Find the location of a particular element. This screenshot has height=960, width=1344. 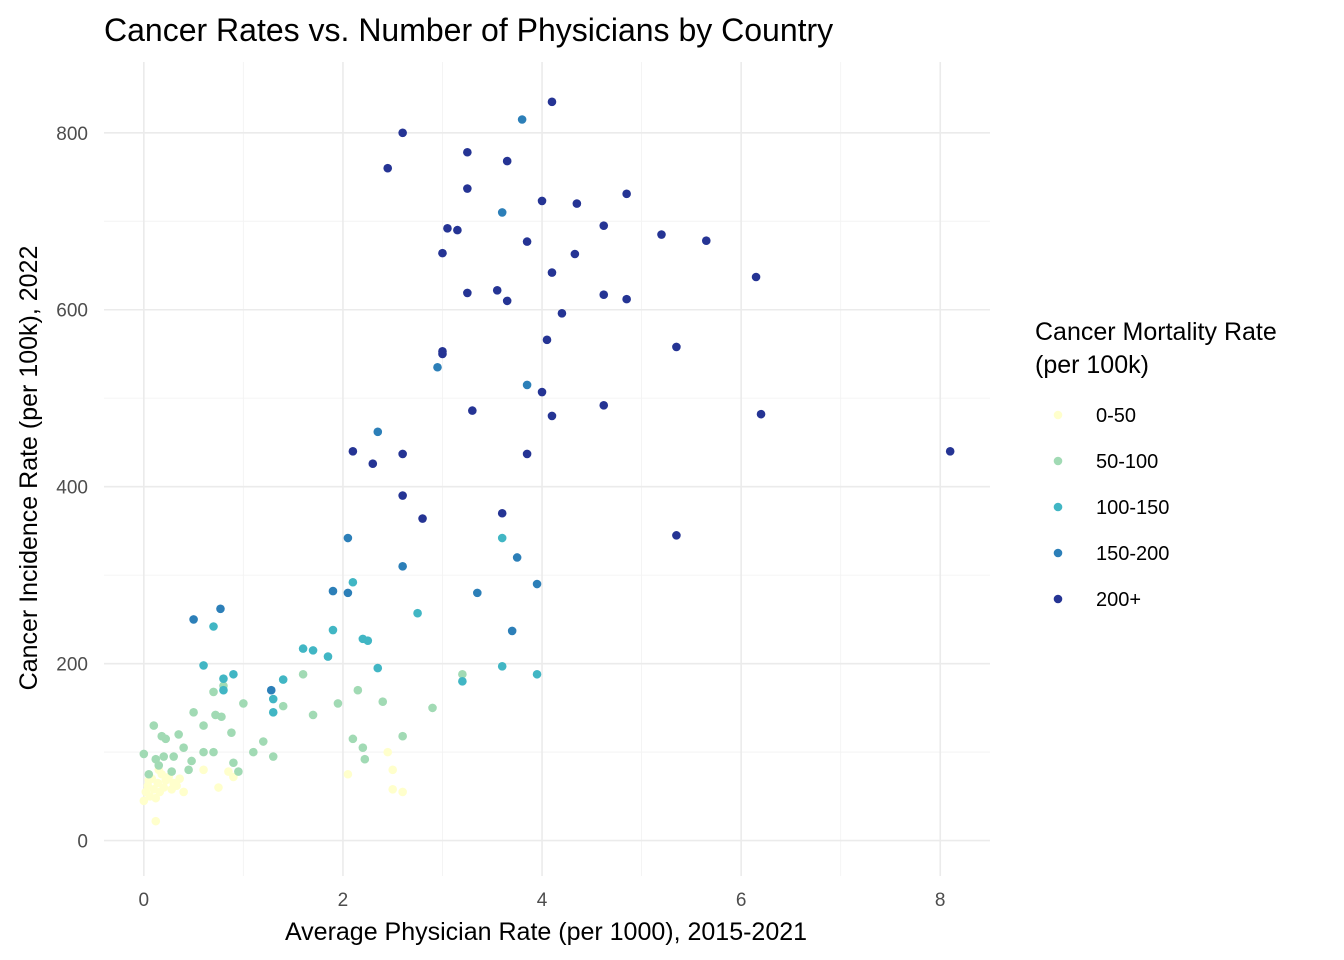

y-tick-label: 400 is located at coordinates (72, 488).